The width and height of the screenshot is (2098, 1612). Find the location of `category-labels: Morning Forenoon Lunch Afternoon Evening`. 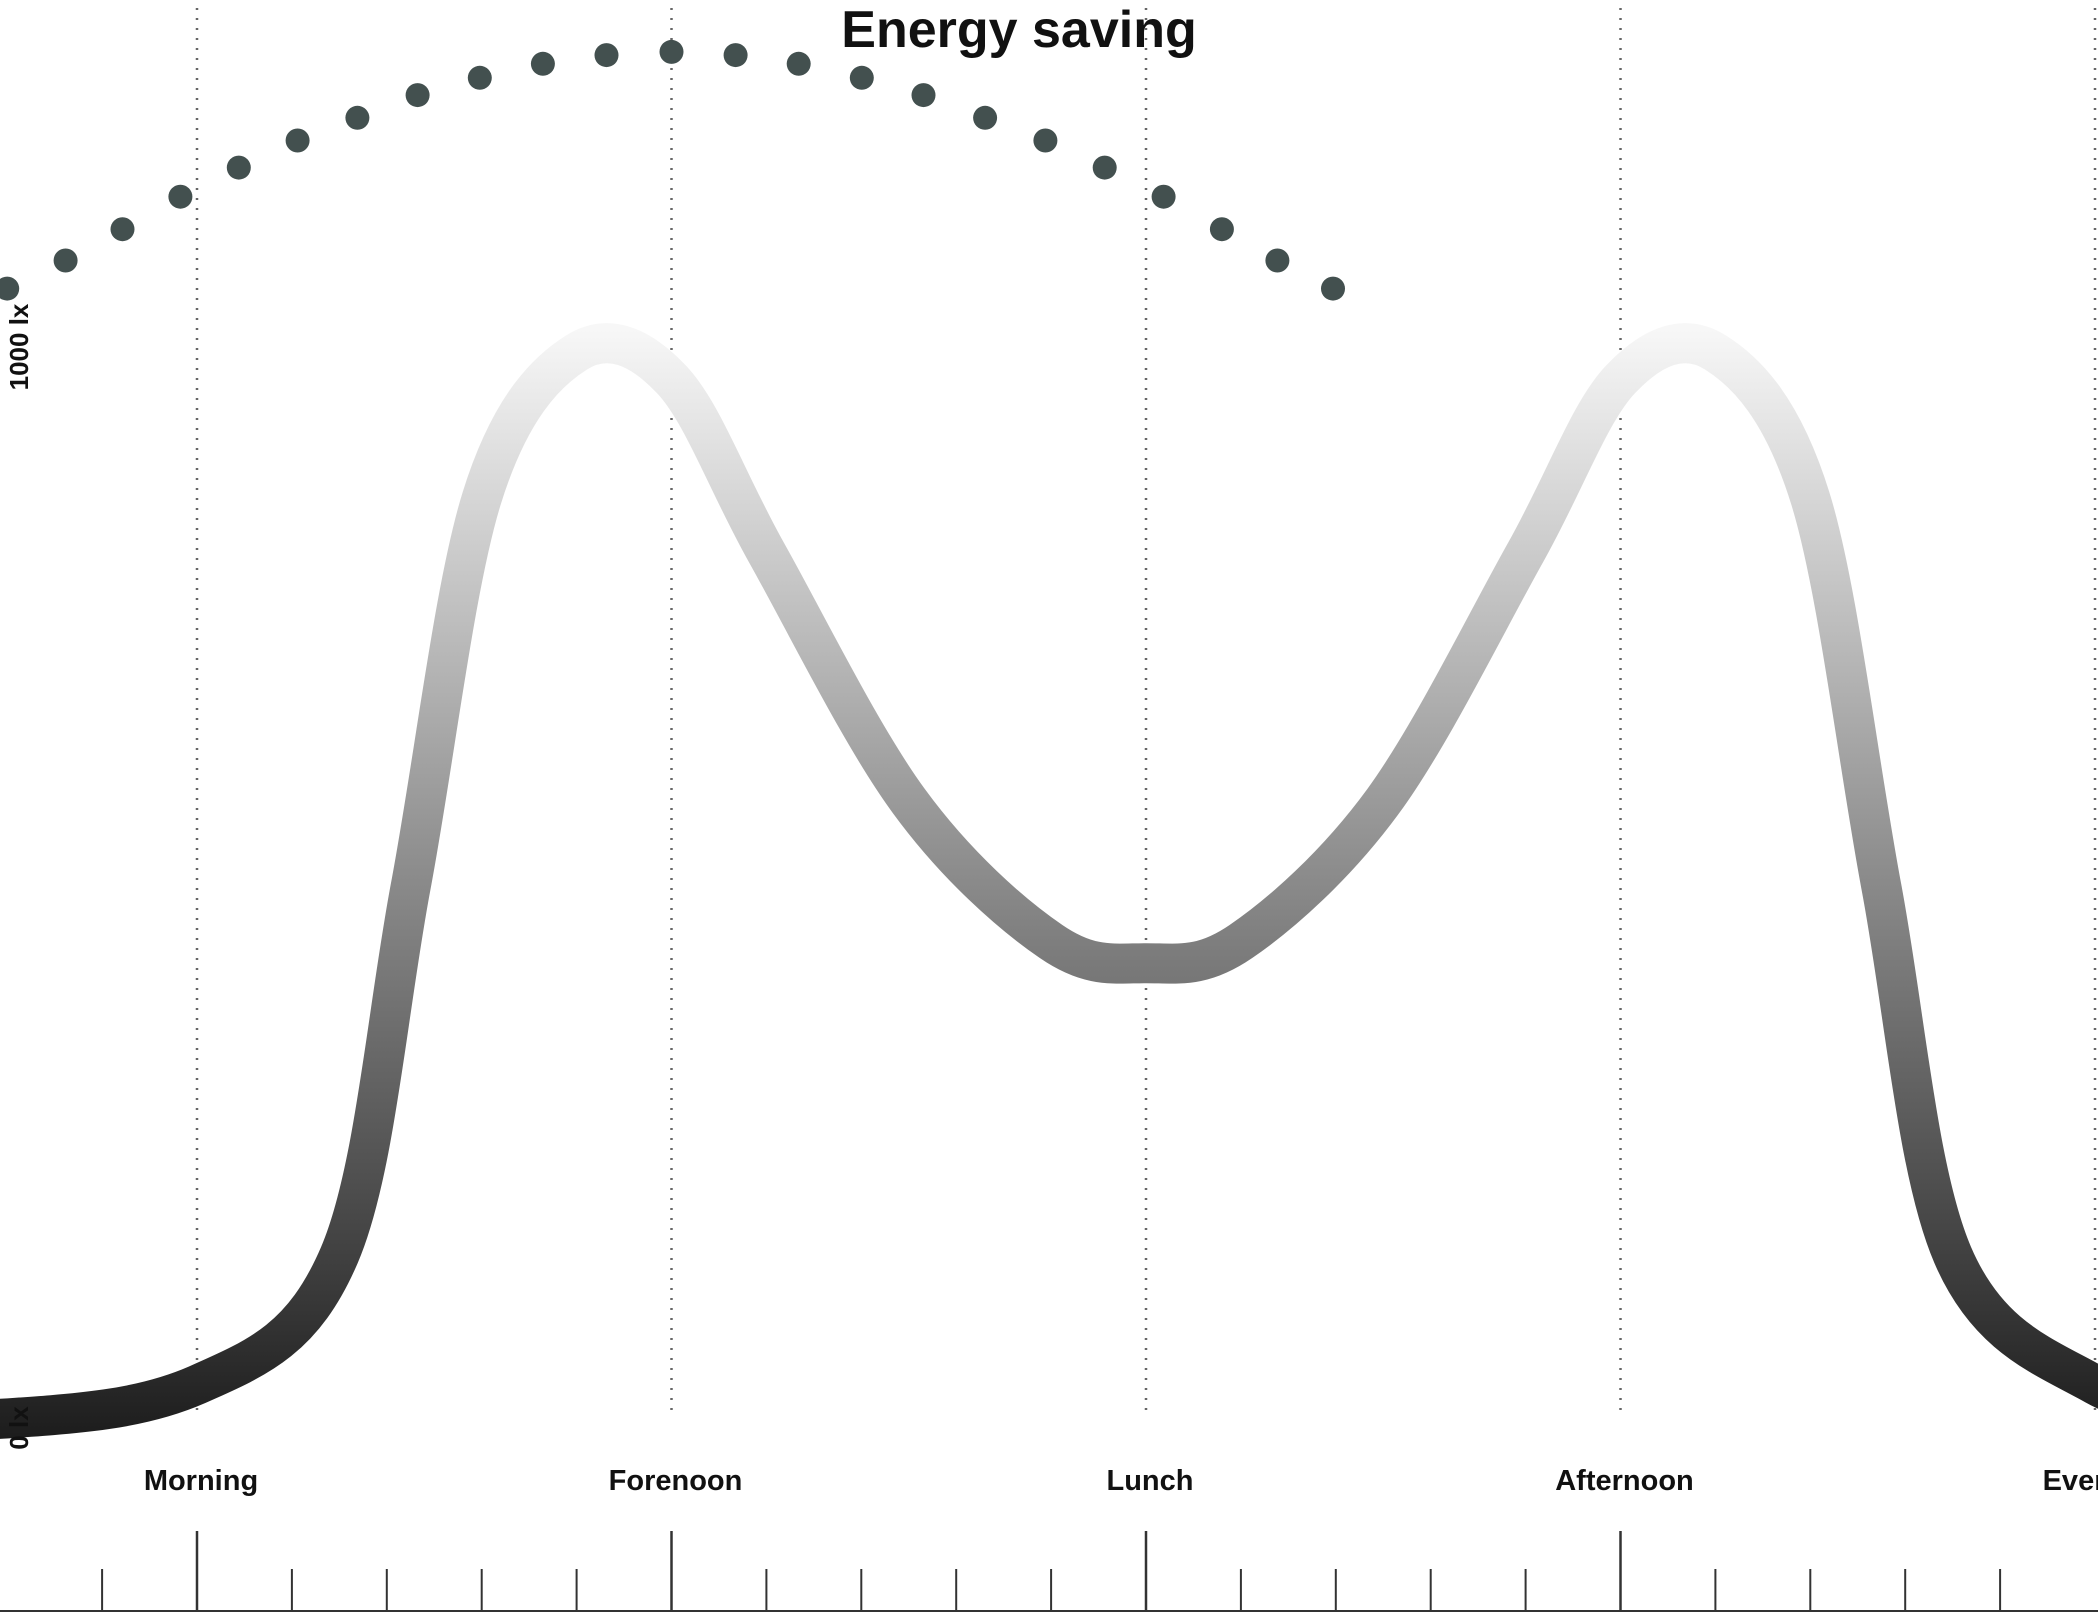

category-labels: Morning Forenoon Lunch Afternoon Evening is located at coordinates (1121, 1481).